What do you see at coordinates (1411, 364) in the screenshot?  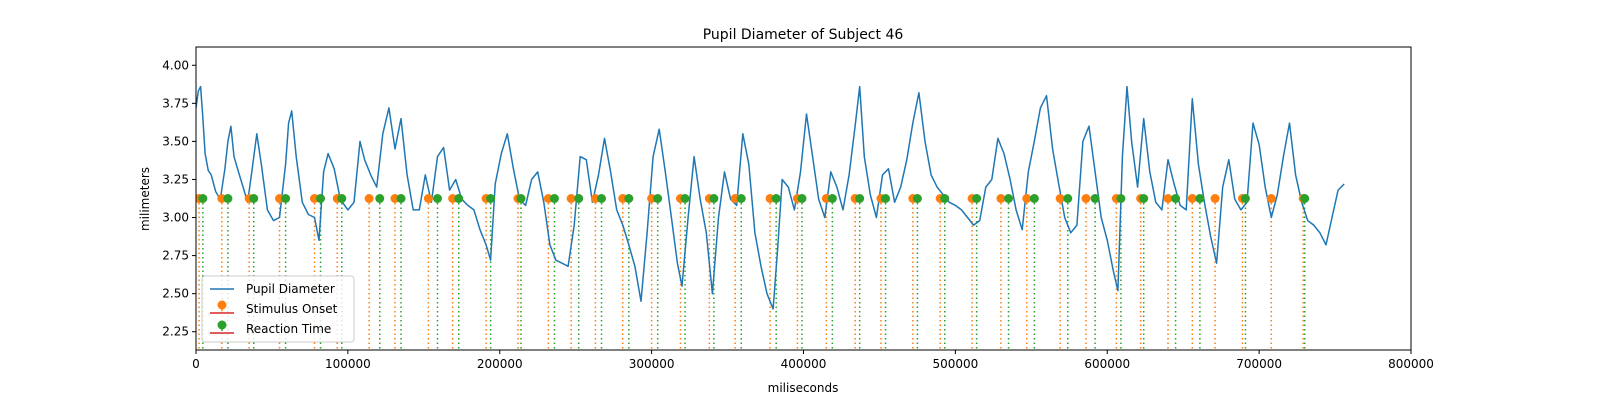 I see `x-tick-label: 800000` at bounding box center [1411, 364].